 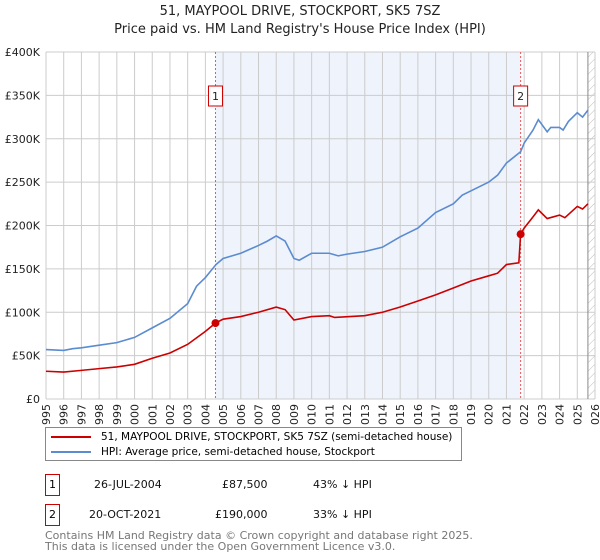 What do you see at coordinates (26, 356) in the screenshot?
I see `y-tick-label: £50K` at bounding box center [26, 356].